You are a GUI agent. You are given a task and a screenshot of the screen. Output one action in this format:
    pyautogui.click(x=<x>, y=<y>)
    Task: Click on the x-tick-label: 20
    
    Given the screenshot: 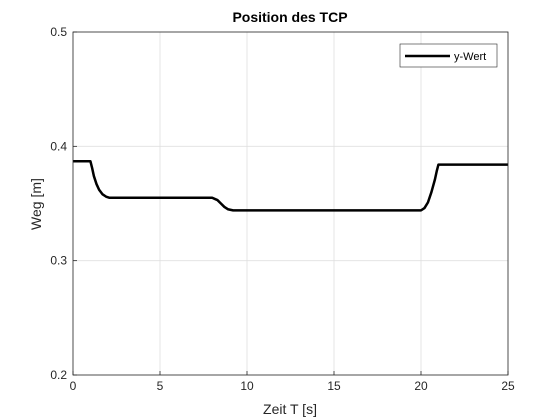 What is the action you would take?
    pyautogui.click(x=421, y=386)
    